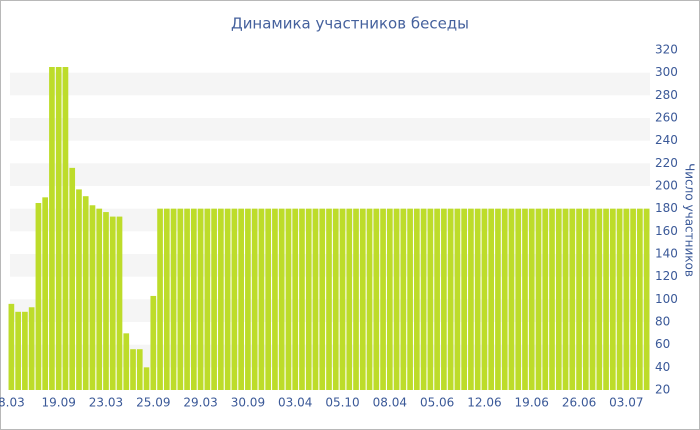  I want to click on x-tick-label: 25.09, so click(153, 403).